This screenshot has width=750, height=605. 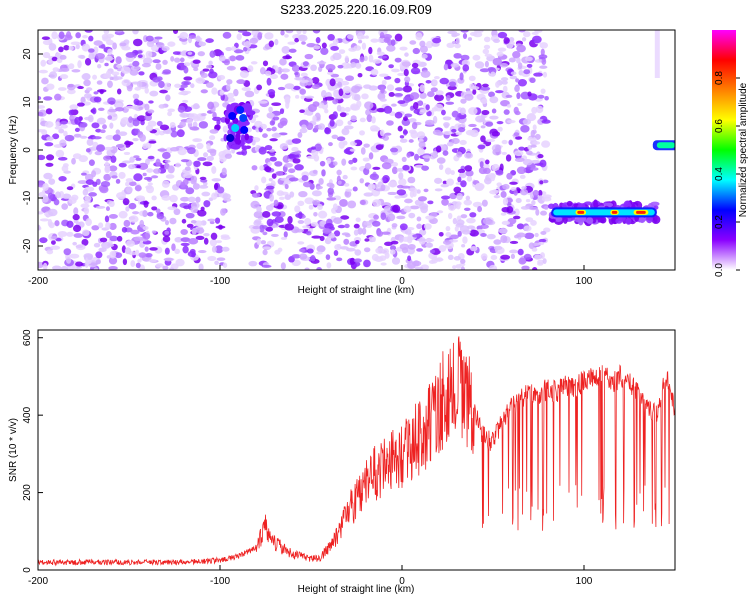 What do you see at coordinates (220, 581) in the screenshot?
I see `snr-x-tick-label: -100` at bounding box center [220, 581].